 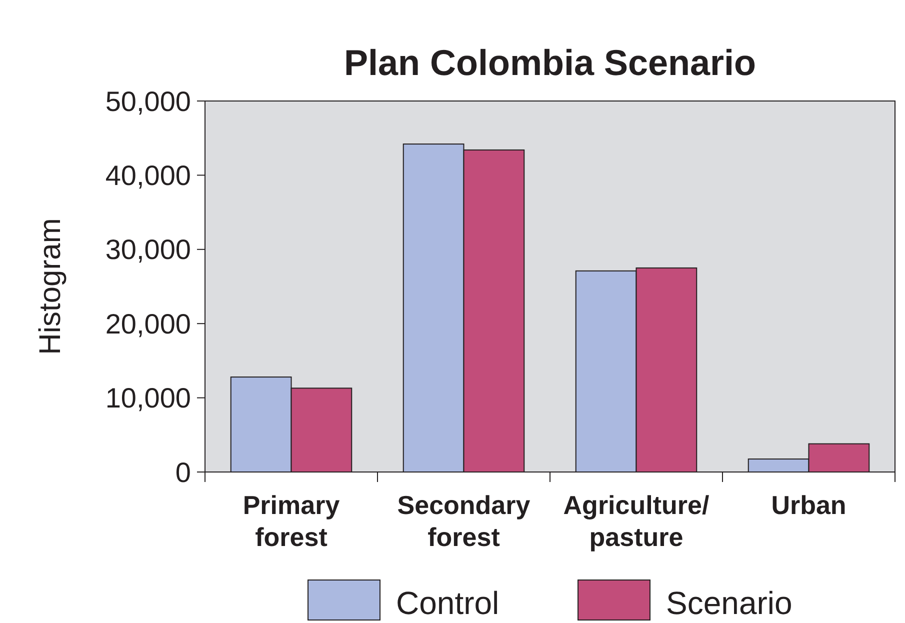 What do you see at coordinates (148, 101) in the screenshot?
I see `y-tick-label: 50,000` at bounding box center [148, 101].